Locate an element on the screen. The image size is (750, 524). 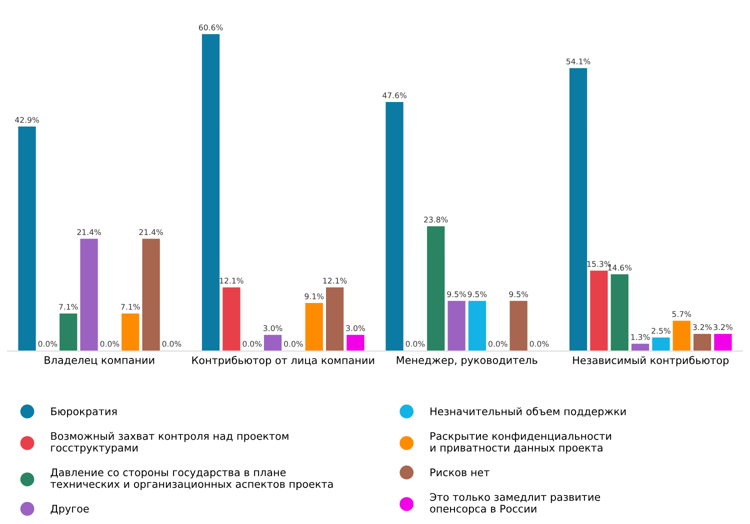
x-tick-label: Менеджер, руководитель is located at coordinates (467, 361).